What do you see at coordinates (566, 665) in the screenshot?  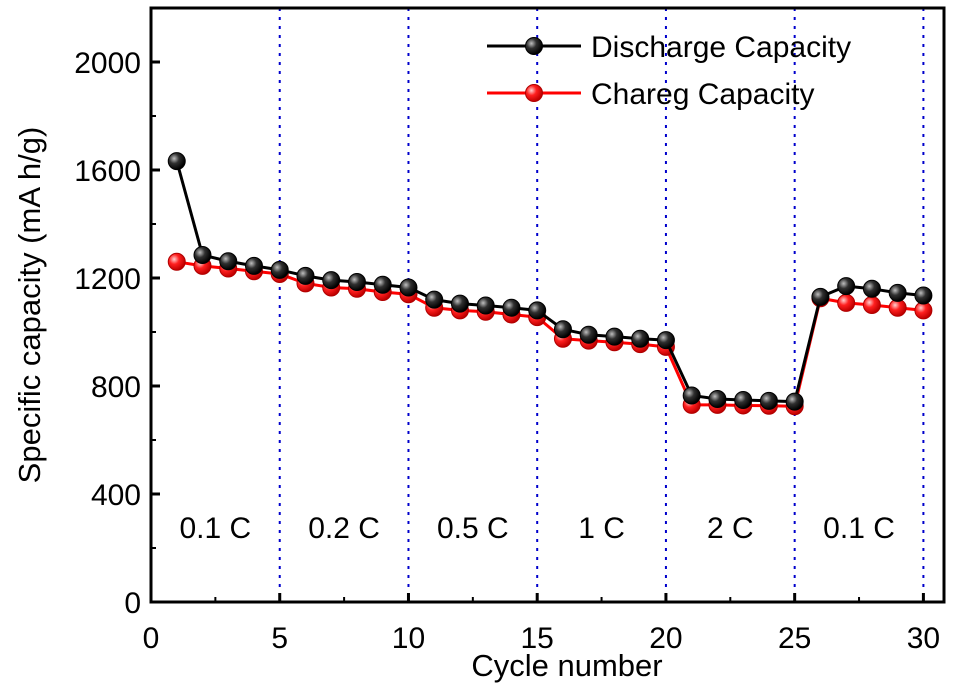 I see `x-axis-title: Cycle number` at bounding box center [566, 665].